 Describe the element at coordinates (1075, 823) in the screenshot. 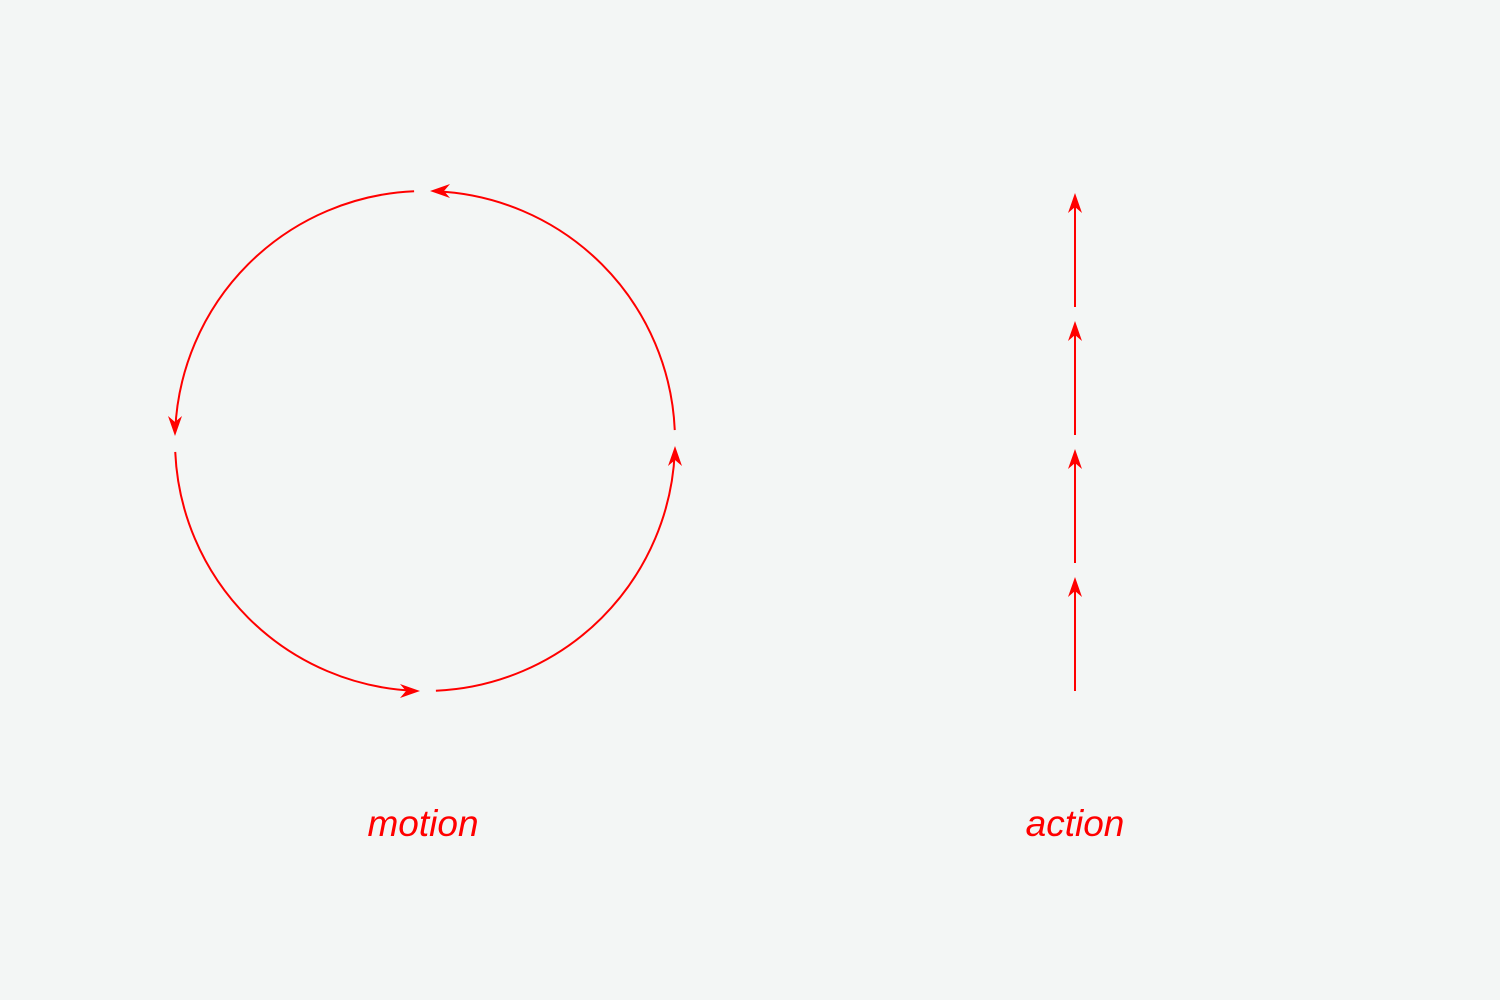

I see `action-label: action` at that location.